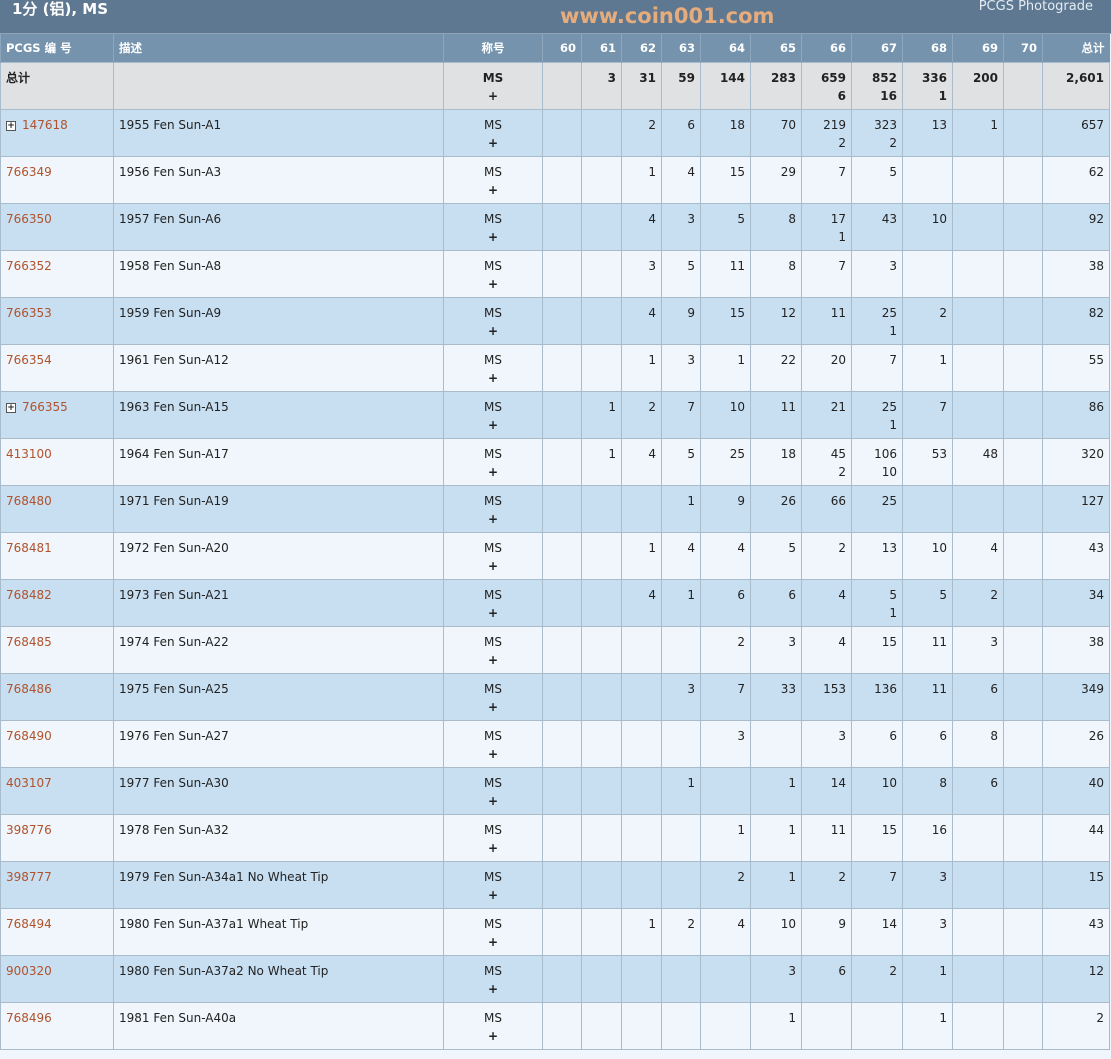  Describe the element at coordinates (889, 472) in the screenshot. I see `plus-grade-count: 10` at that location.